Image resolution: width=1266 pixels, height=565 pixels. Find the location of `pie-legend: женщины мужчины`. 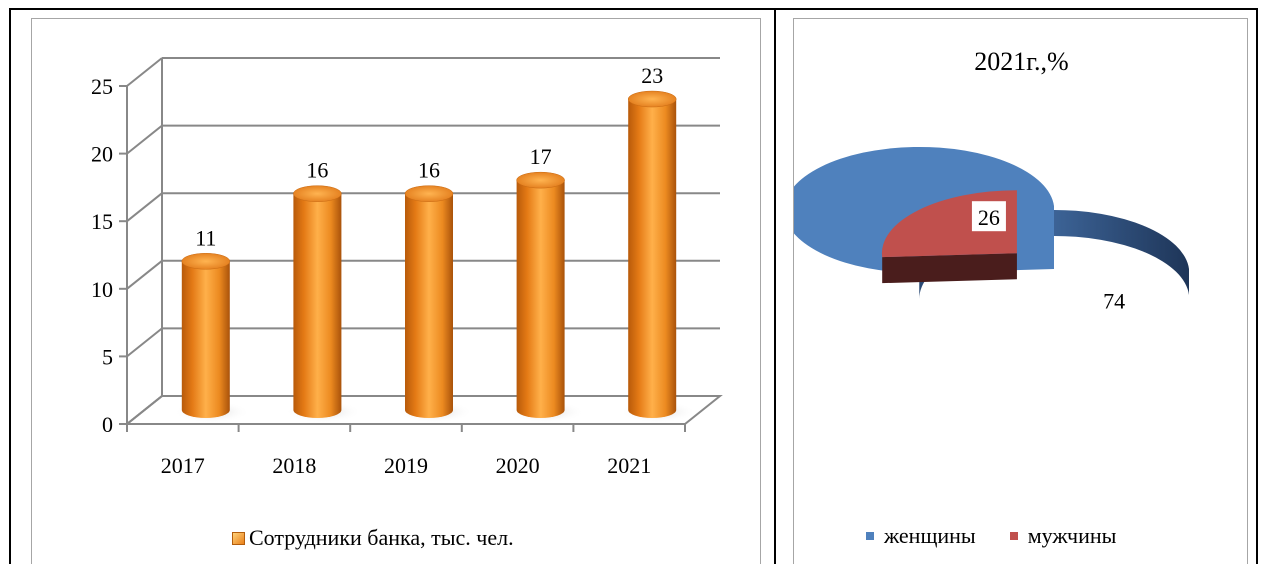

pie-legend: женщины мужчины is located at coordinates (991, 536).